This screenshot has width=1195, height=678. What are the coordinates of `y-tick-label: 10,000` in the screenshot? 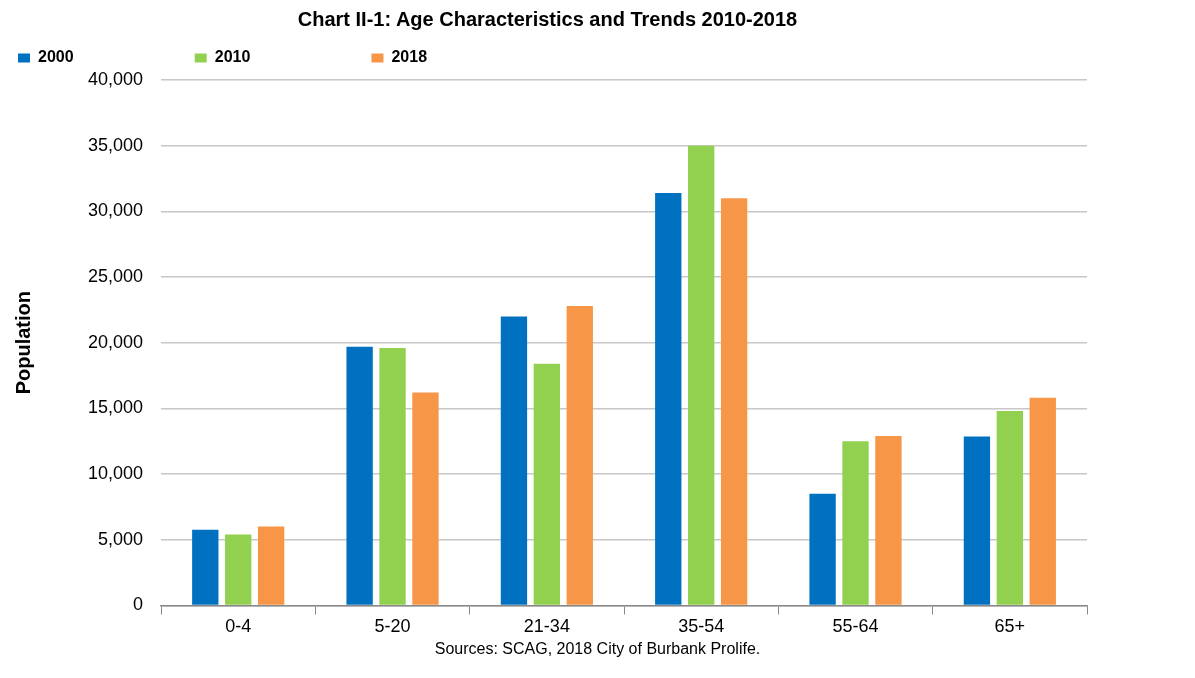 It's located at (115, 473).